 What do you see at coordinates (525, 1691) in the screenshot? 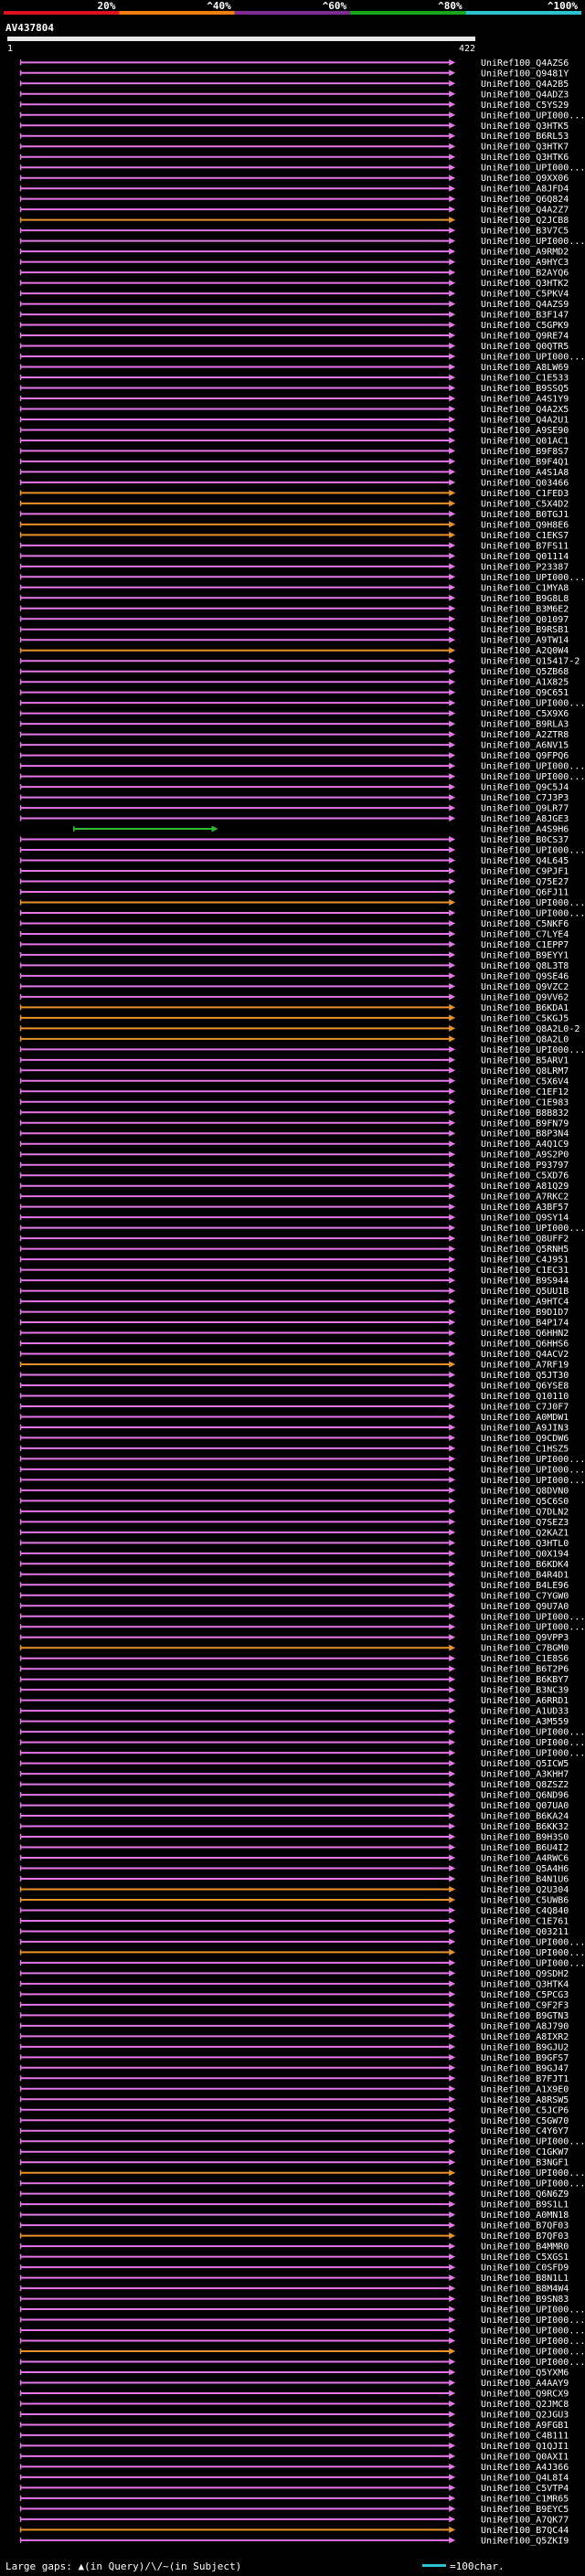
I see `hit-label: UniRef100_B3NC39` at bounding box center [525, 1691].